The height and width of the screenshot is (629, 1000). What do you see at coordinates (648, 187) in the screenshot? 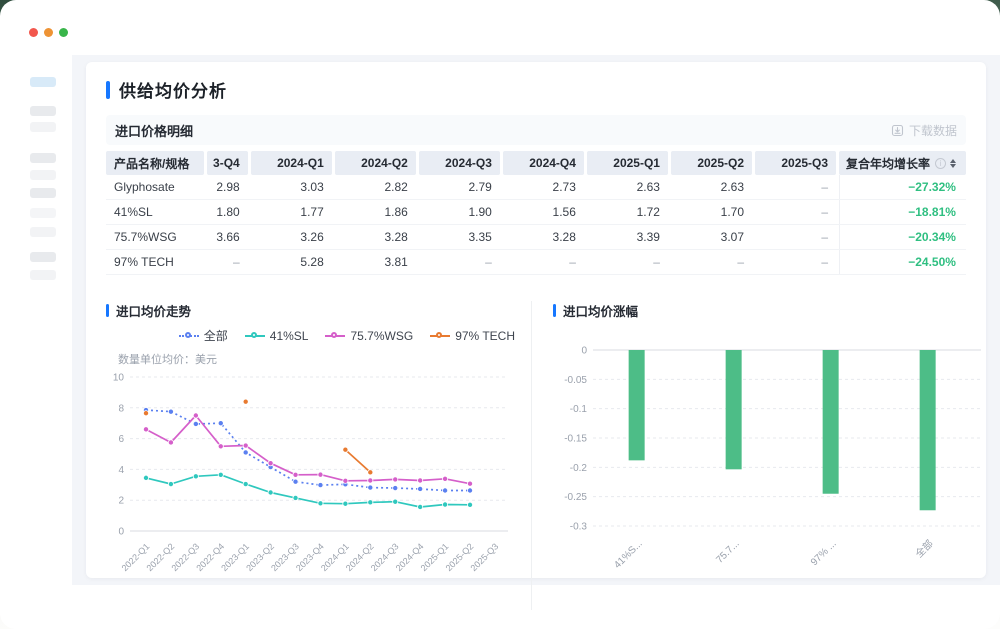
I see `price-cell: 2.63` at bounding box center [648, 187].